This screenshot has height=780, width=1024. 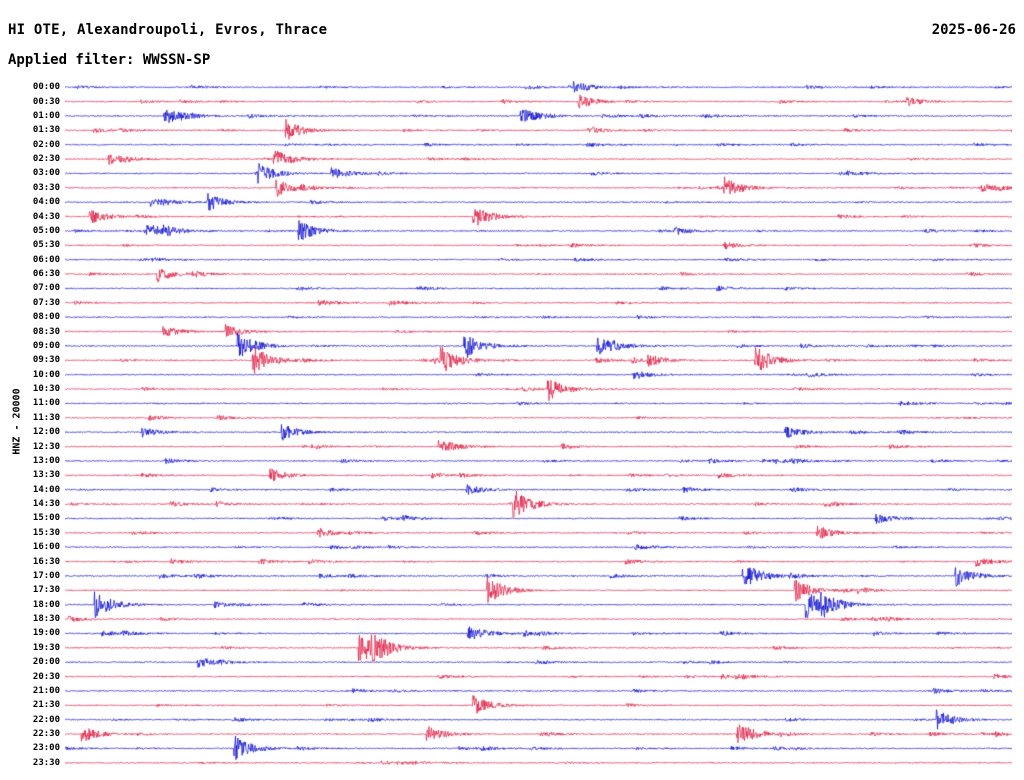 What do you see at coordinates (46, 159) in the screenshot?
I see `time-label: 02:30` at bounding box center [46, 159].